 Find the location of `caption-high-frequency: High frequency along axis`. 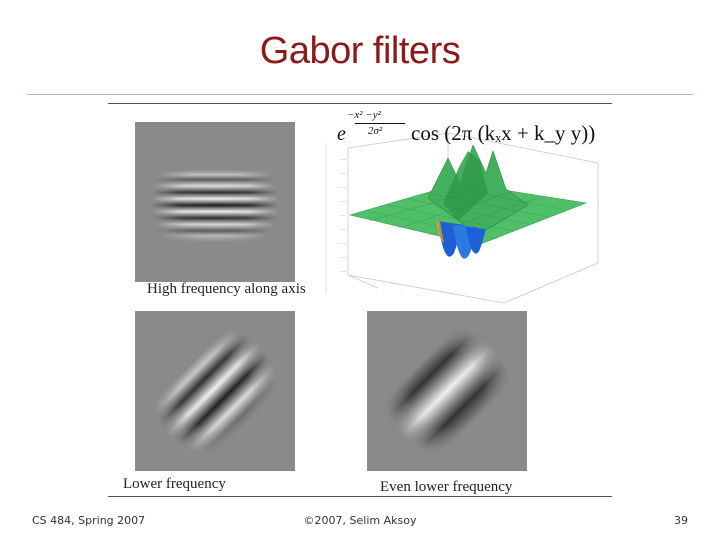

caption-high-frequency: High frequency along axis is located at coordinates (226, 289).